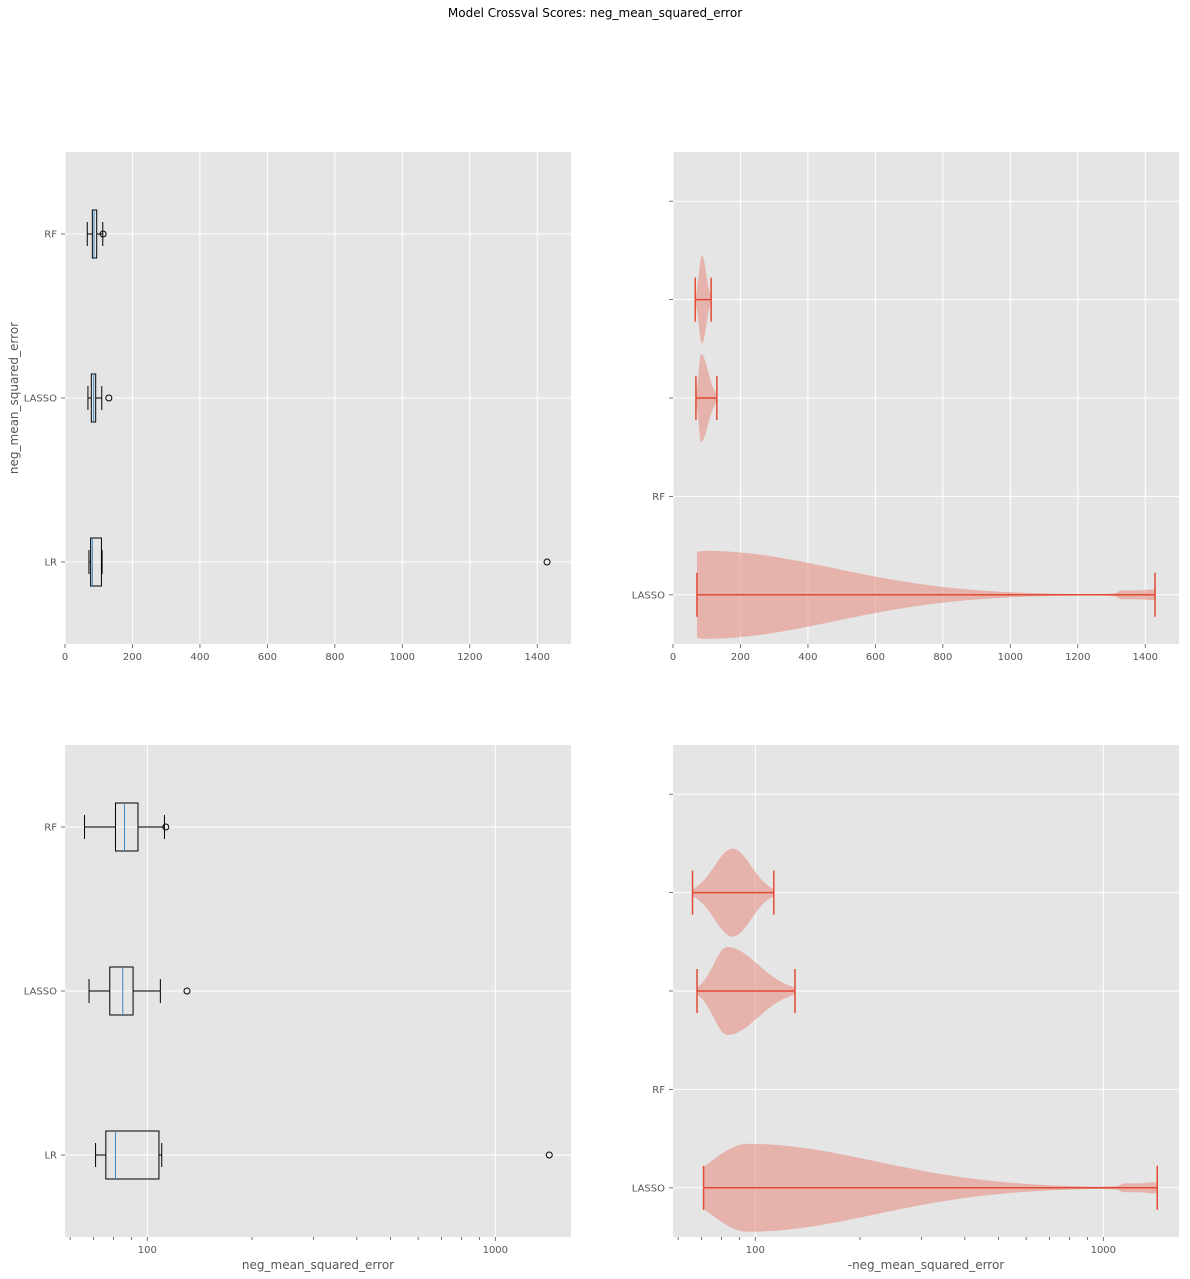 The image size is (1190, 1279). Describe the element at coordinates (926, 1265) in the screenshot. I see `x-axis-label: -neg_mean_squared_error` at that location.